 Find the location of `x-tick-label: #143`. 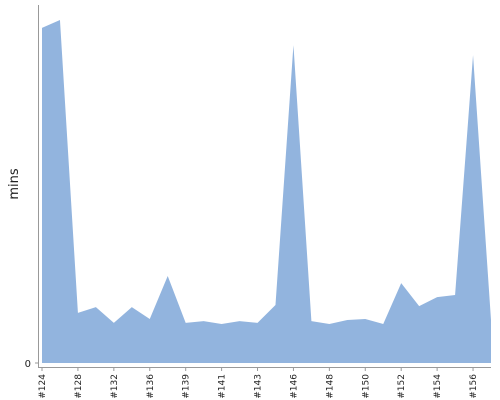

x-tick-label: #143 is located at coordinates (259, 386).